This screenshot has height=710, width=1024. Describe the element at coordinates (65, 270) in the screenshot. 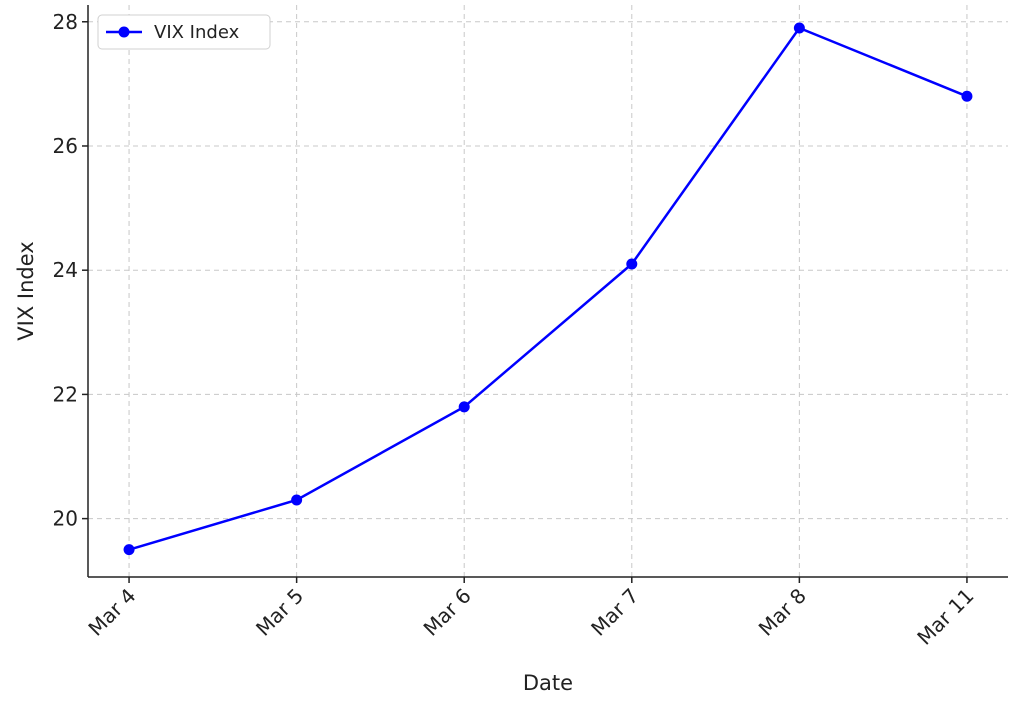

I see `y-tick-label: 24` at that location.